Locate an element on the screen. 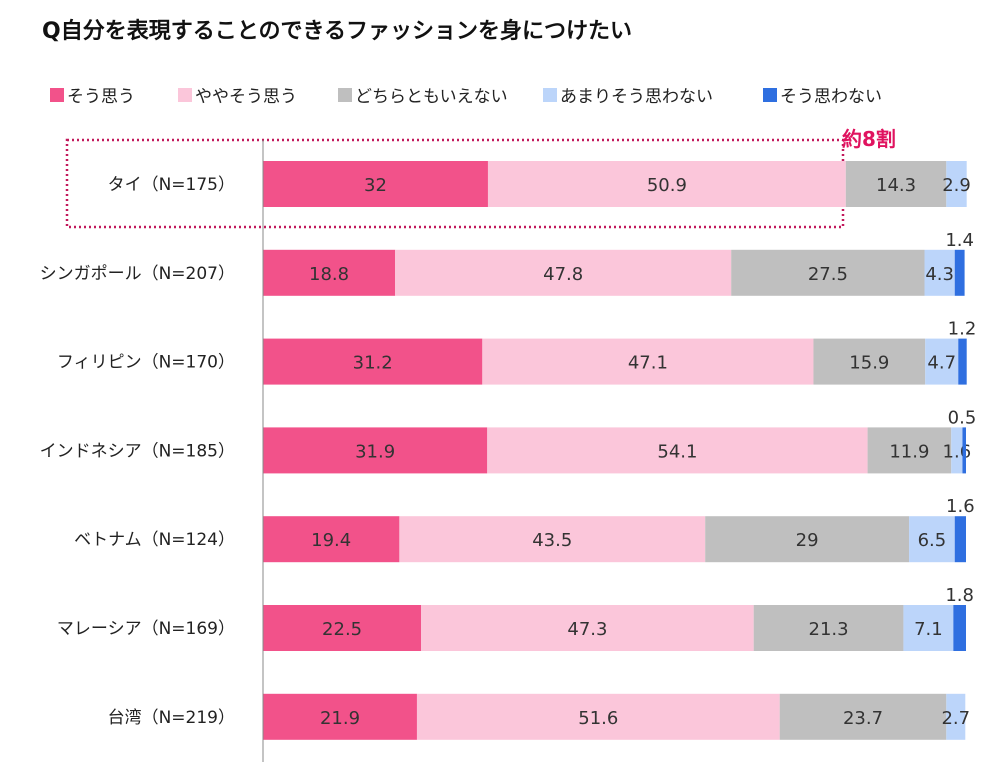  data-label: 23.7 is located at coordinates (863, 718).